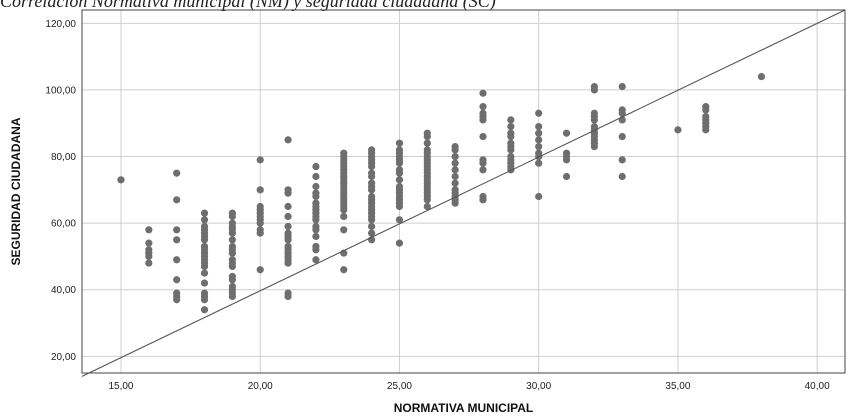  Describe the element at coordinates (677, 386) in the screenshot. I see `x-tick-label: 35,00` at that location.